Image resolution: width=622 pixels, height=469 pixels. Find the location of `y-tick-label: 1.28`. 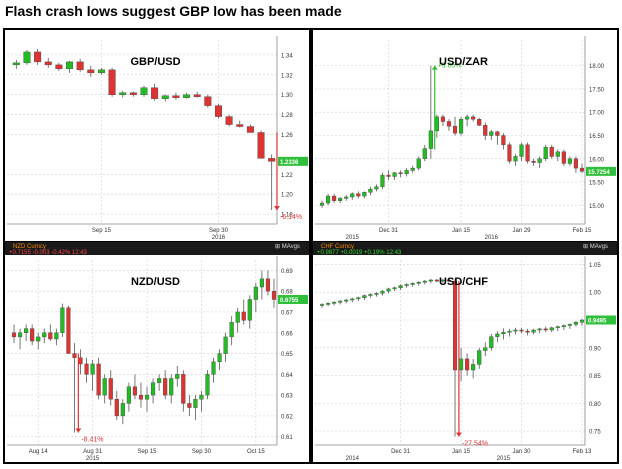

y-tick-label: 1.28 is located at coordinates (287, 116).